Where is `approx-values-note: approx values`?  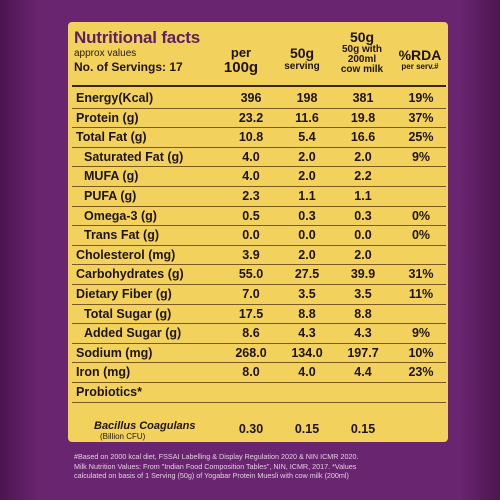 approx-values-note: approx values is located at coordinates (105, 53).